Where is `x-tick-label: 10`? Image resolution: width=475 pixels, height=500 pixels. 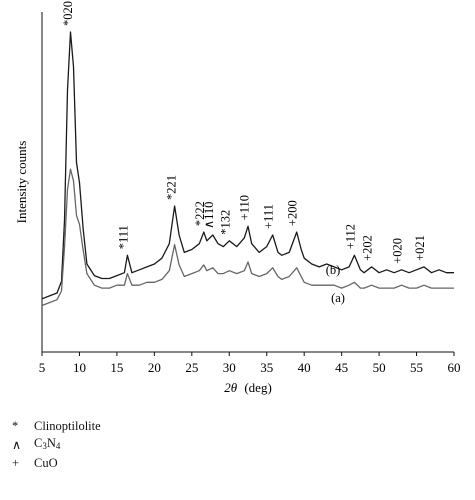 x-tick-label: 10 is located at coordinates (79, 367).